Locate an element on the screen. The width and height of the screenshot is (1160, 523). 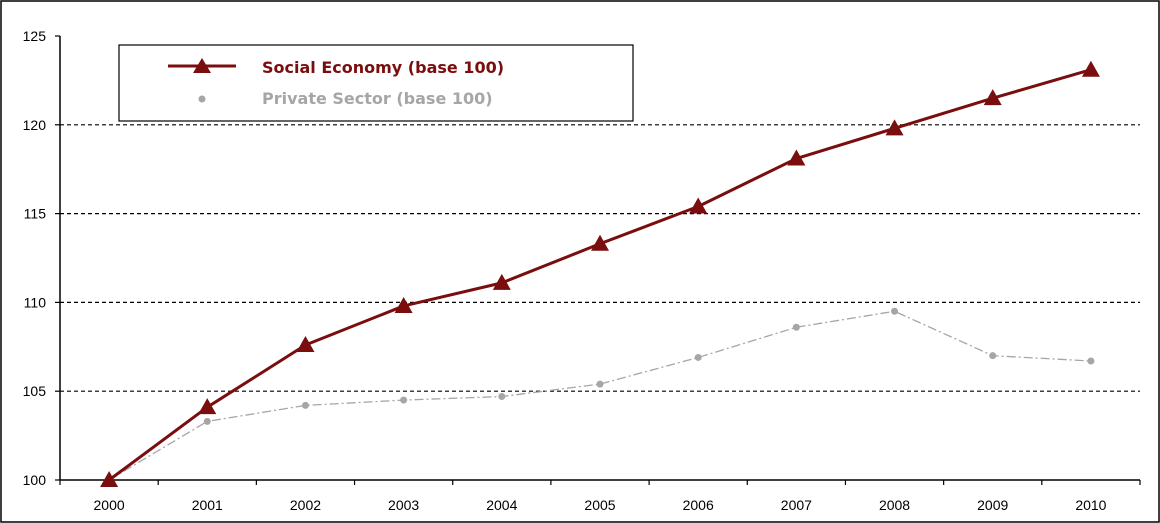
x-tick-label-2001: 2001 is located at coordinates (207, 505).